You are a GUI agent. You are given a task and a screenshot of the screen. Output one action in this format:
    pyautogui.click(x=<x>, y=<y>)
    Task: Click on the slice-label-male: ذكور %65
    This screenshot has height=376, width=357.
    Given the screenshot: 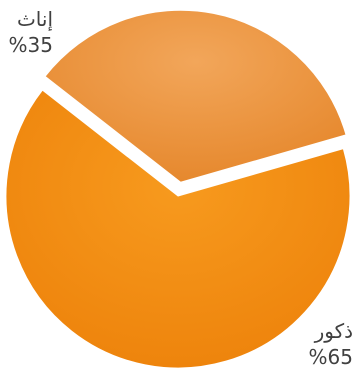 What is the action you would take?
    pyautogui.click(x=331, y=344)
    